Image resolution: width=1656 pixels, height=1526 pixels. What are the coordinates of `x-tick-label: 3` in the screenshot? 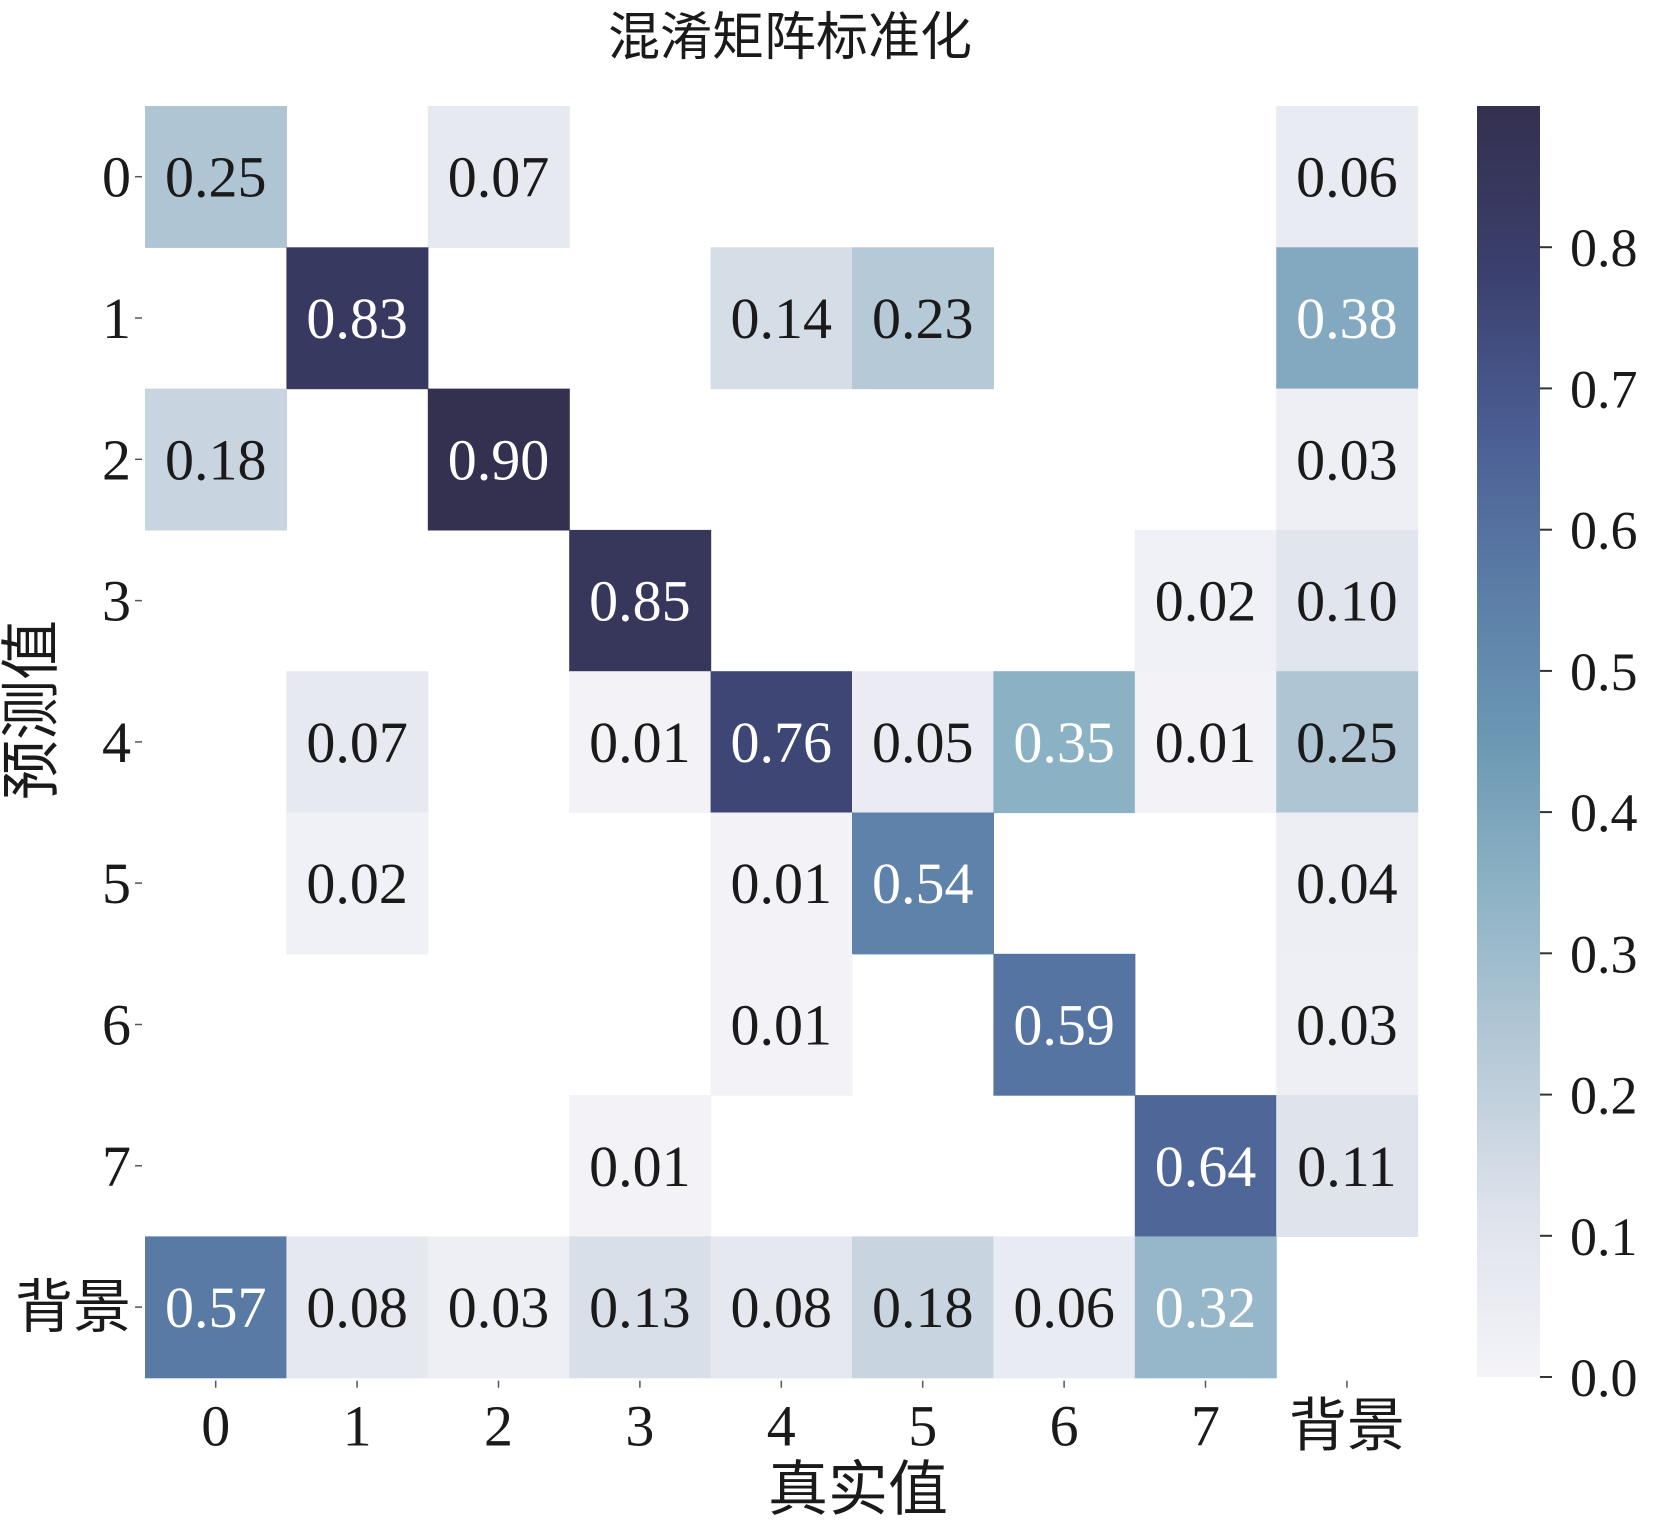 It's located at (639, 1426).